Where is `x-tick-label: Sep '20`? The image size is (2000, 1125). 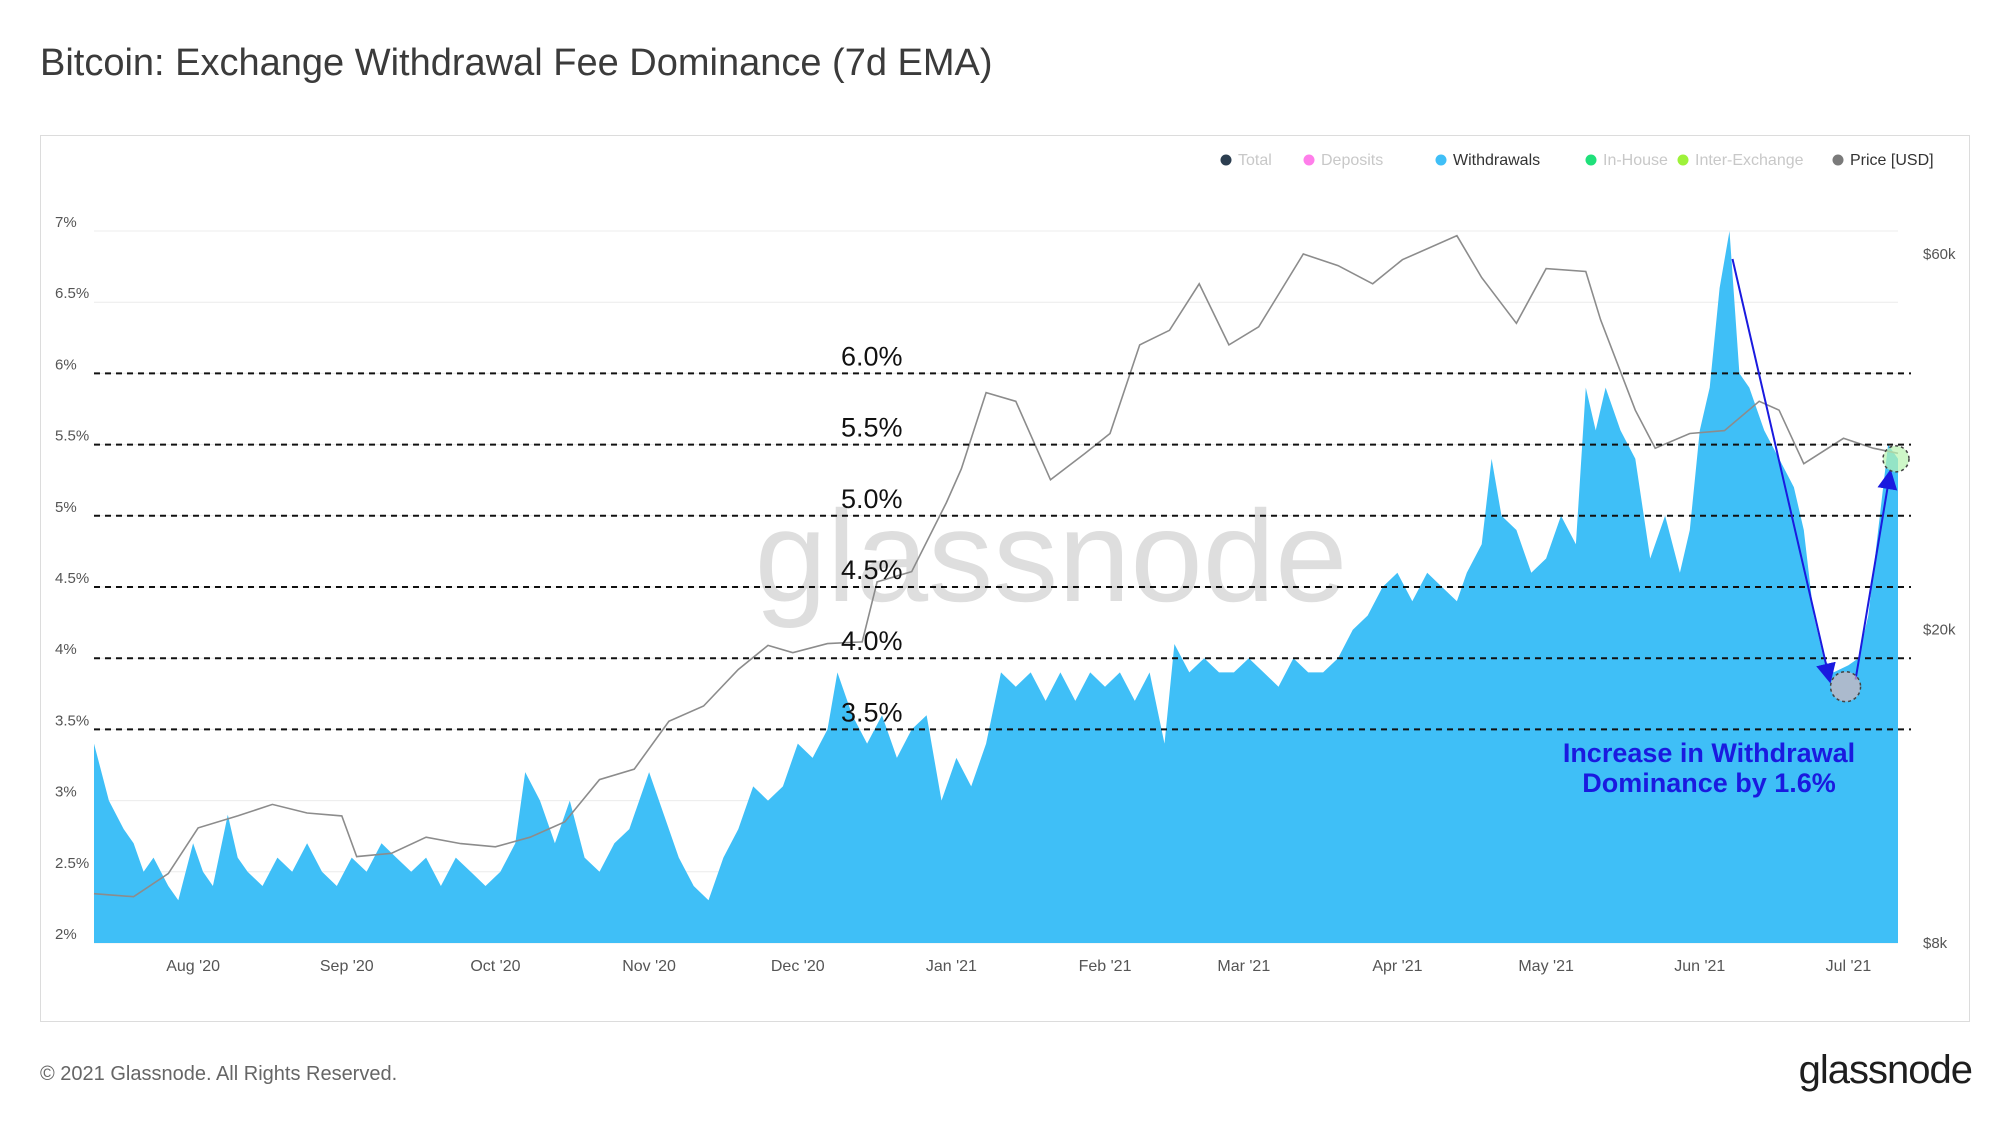
x-tick-label: Sep '20 is located at coordinates (347, 966).